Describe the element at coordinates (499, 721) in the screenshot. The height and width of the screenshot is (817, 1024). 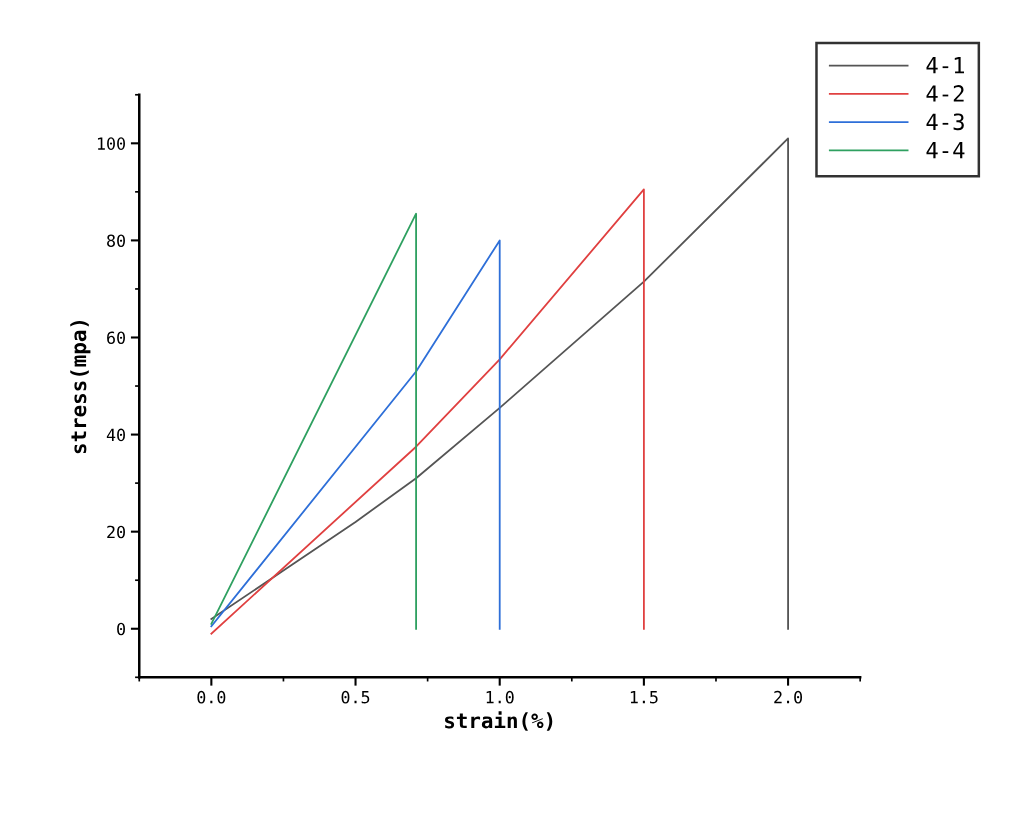
I see `x-axis-title: strain(%)` at that location.